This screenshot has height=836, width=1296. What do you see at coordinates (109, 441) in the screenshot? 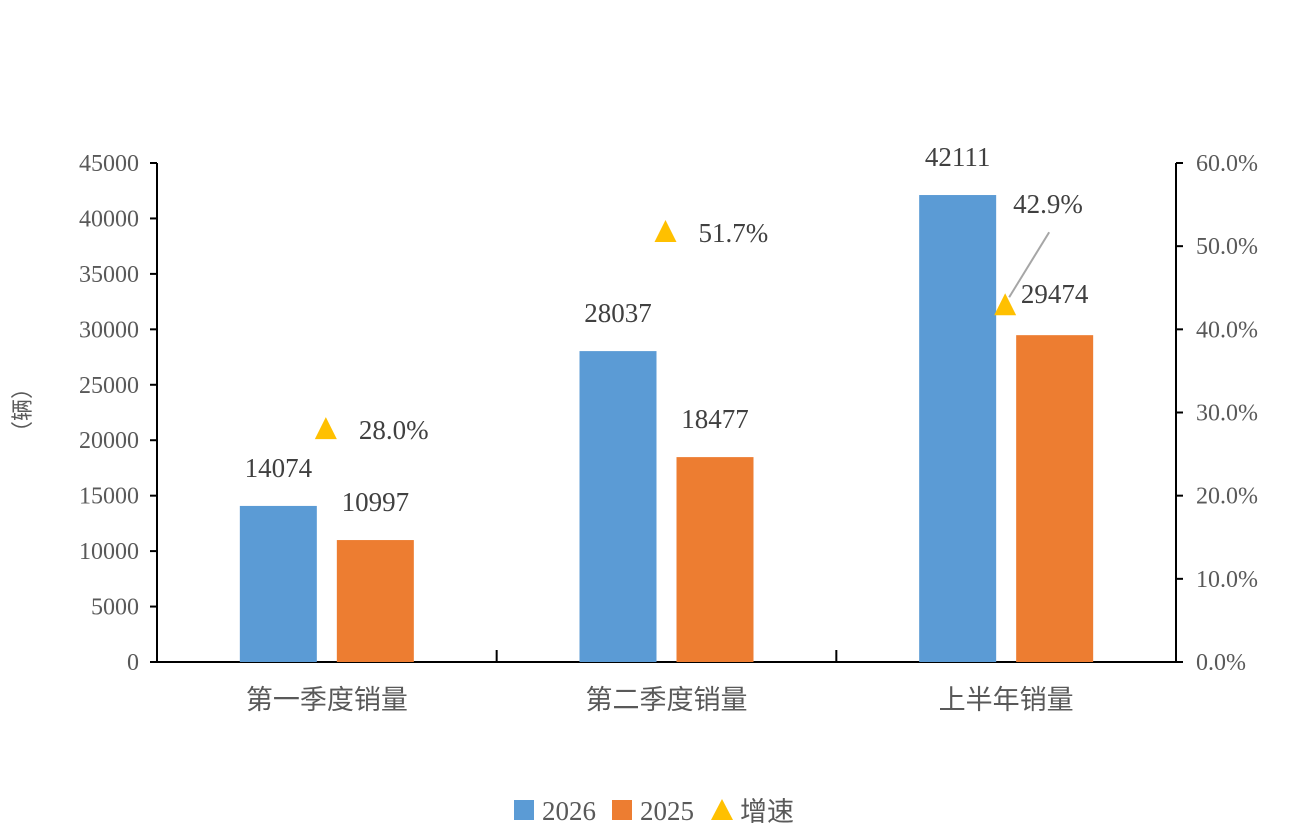
I see `y-tick-label: 20000` at bounding box center [109, 441].